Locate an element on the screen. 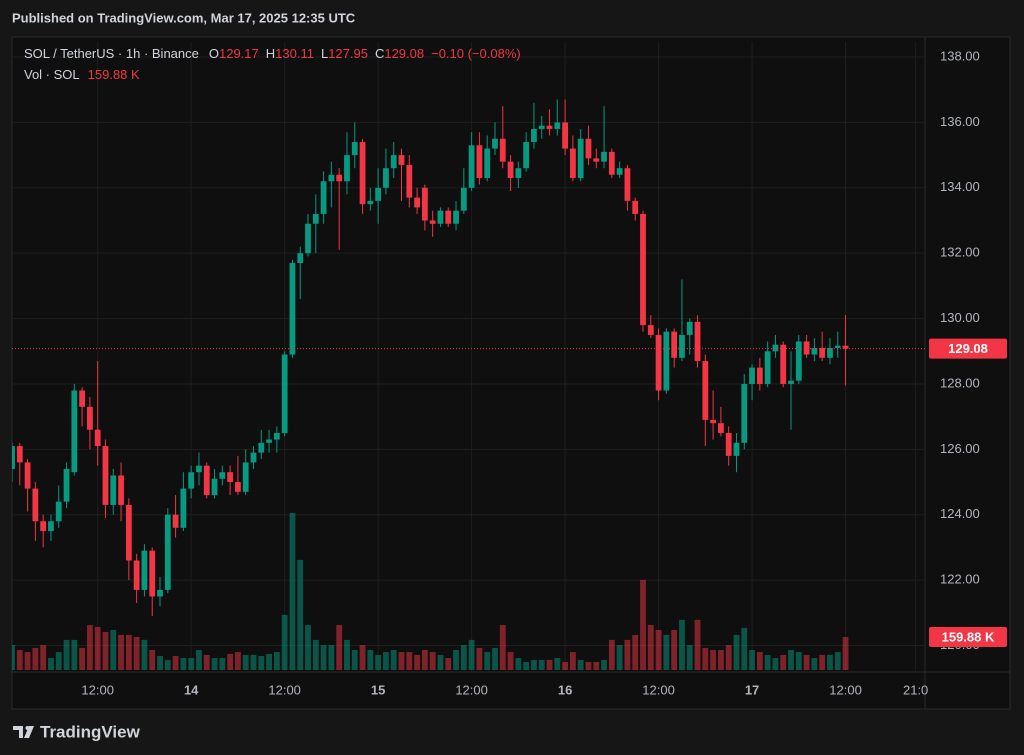  change-value: −0.10 (−0.08%) is located at coordinates (476, 53).